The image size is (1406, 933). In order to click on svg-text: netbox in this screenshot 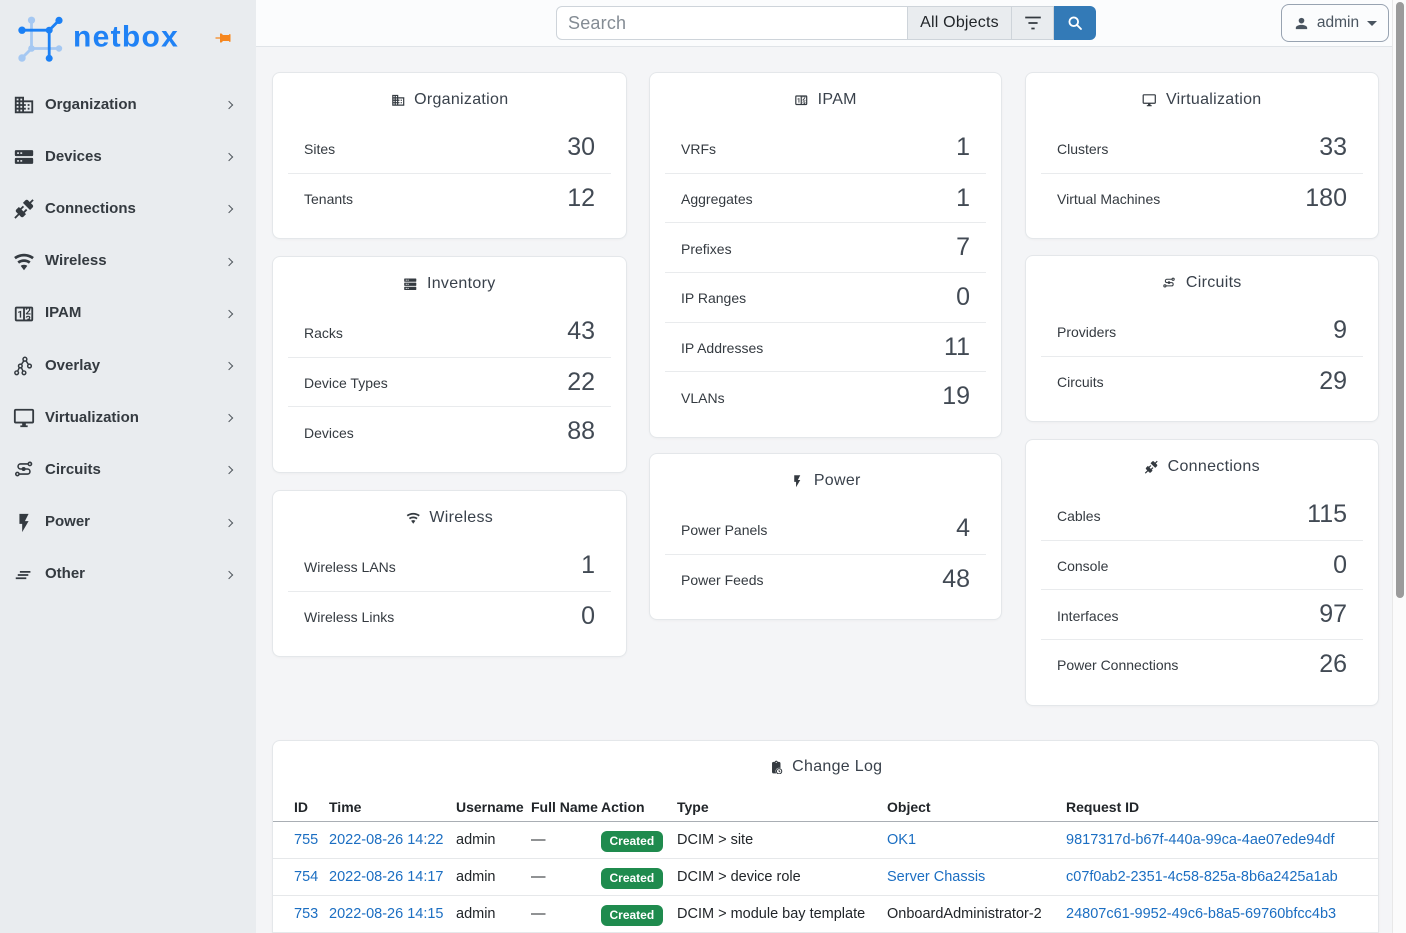, I will do `click(126, 37)`.